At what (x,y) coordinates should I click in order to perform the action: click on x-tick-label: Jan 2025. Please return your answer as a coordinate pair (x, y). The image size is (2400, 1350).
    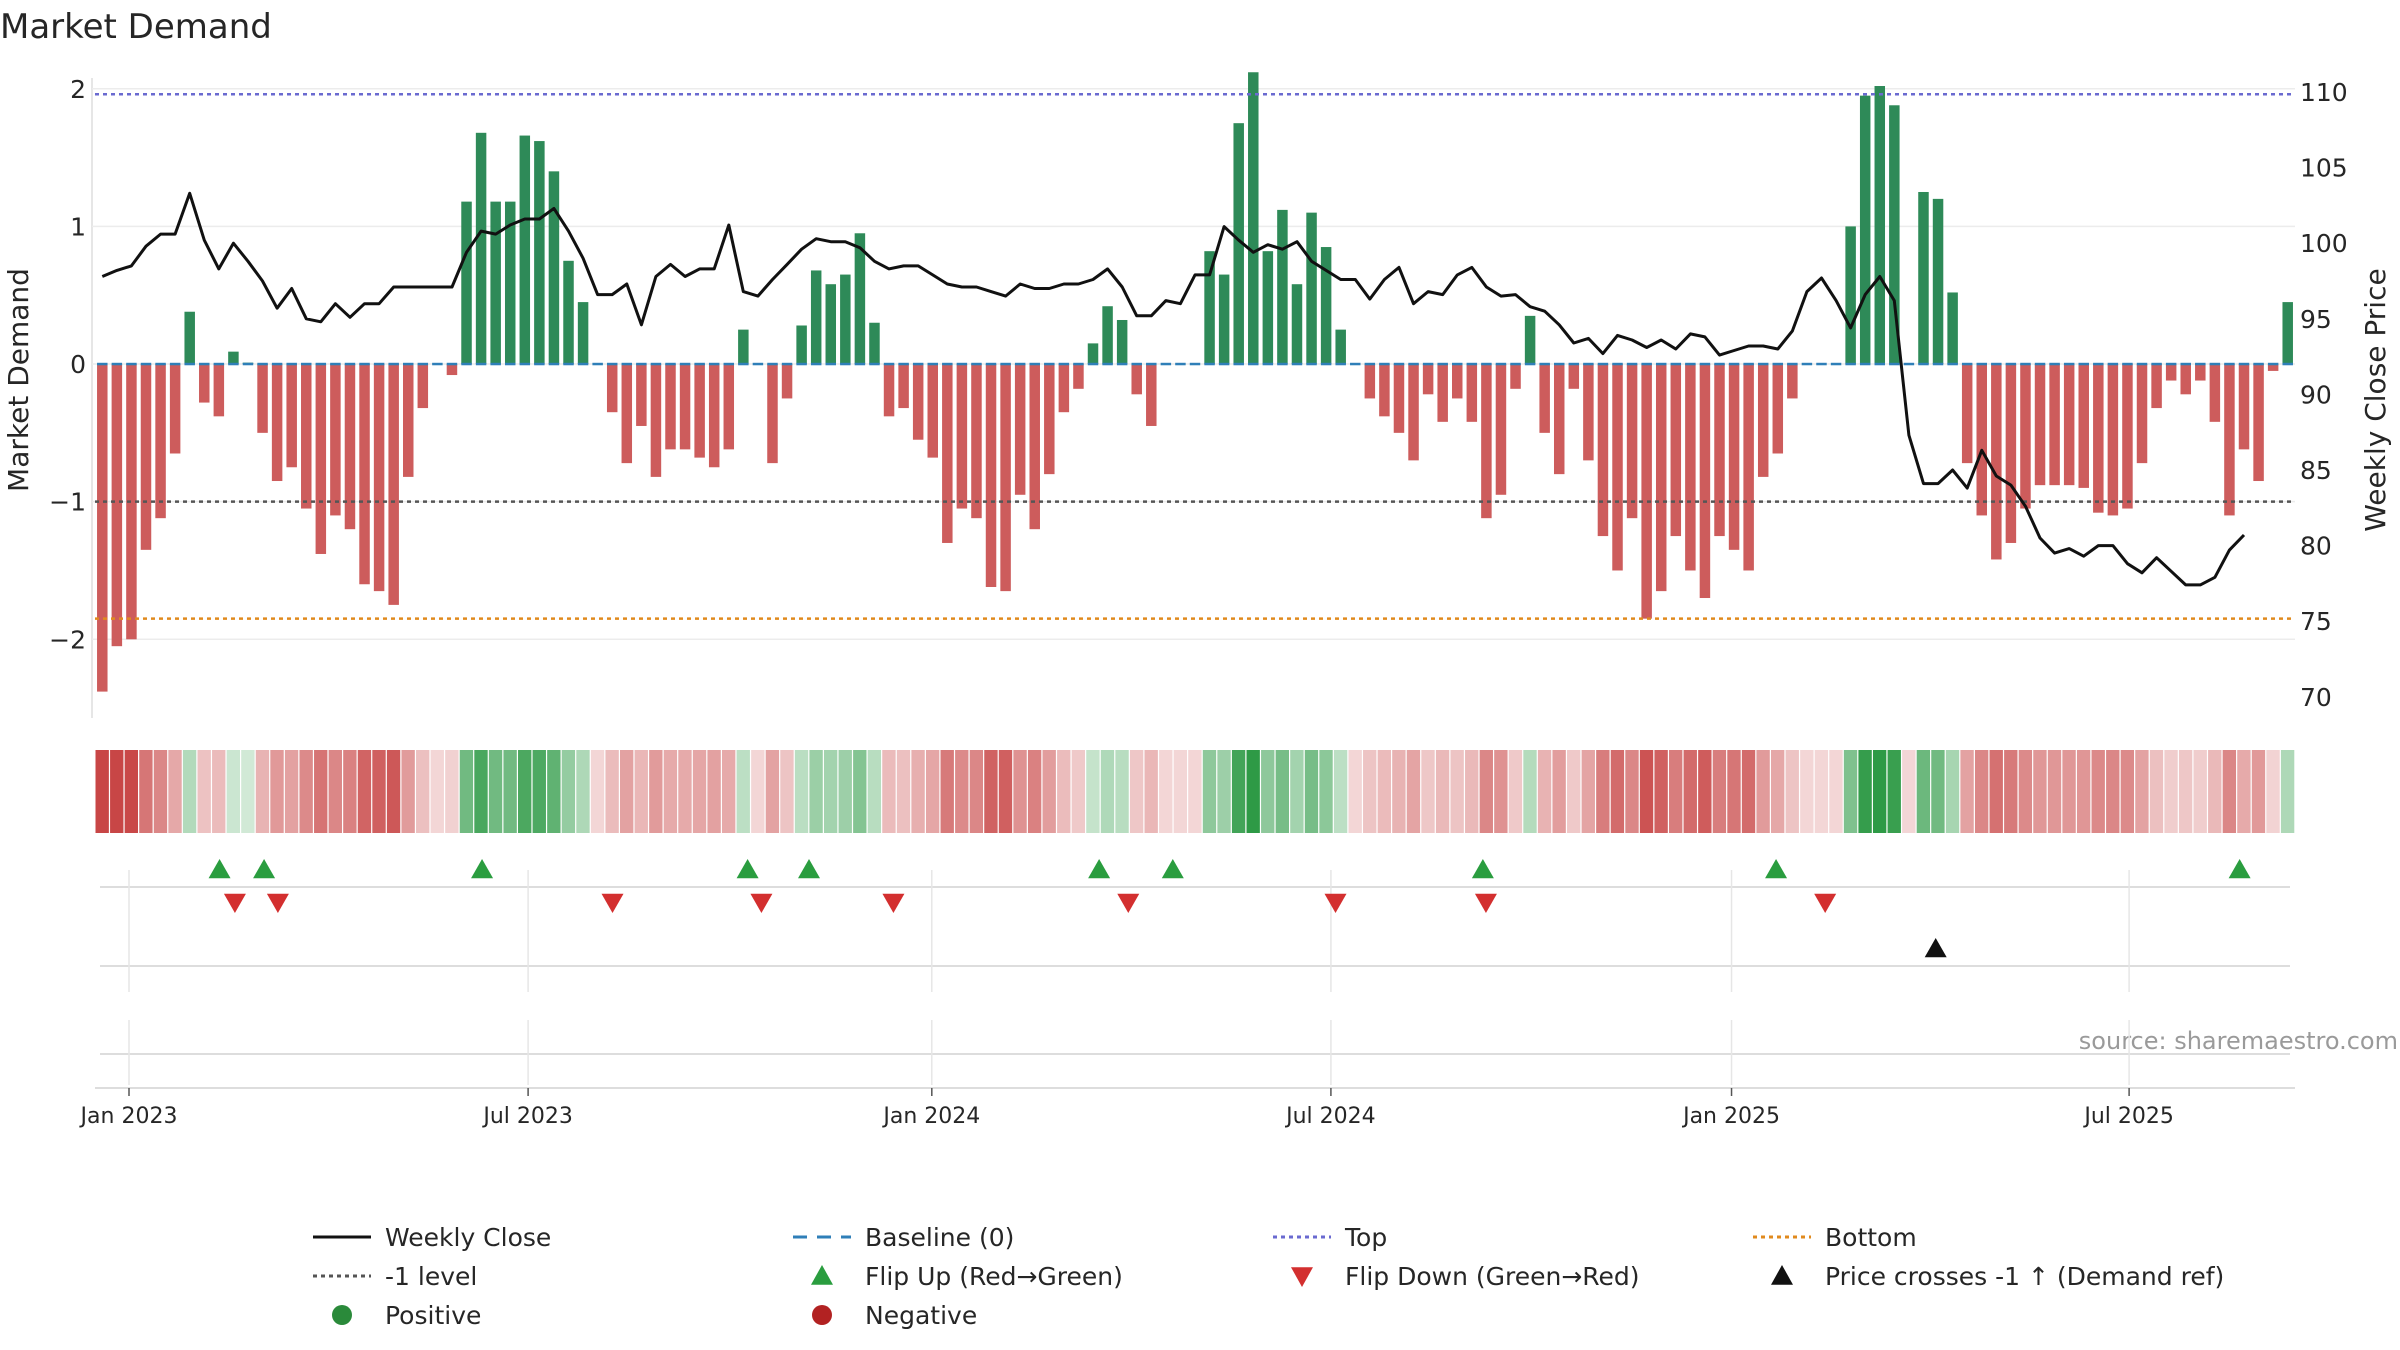
    Looking at the image, I should click on (1730, 1116).